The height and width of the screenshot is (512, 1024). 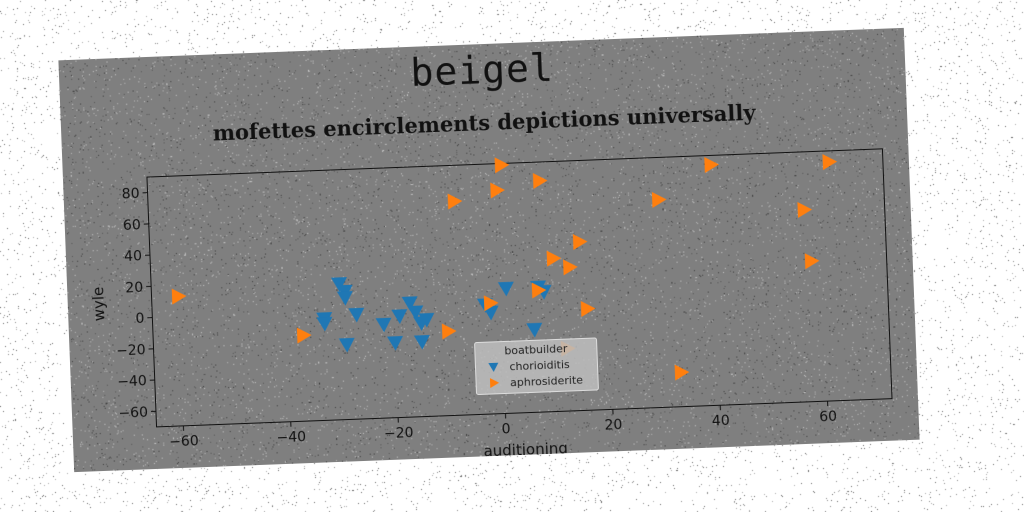 I want to click on y-tick-label: 60, so click(x=132, y=225).